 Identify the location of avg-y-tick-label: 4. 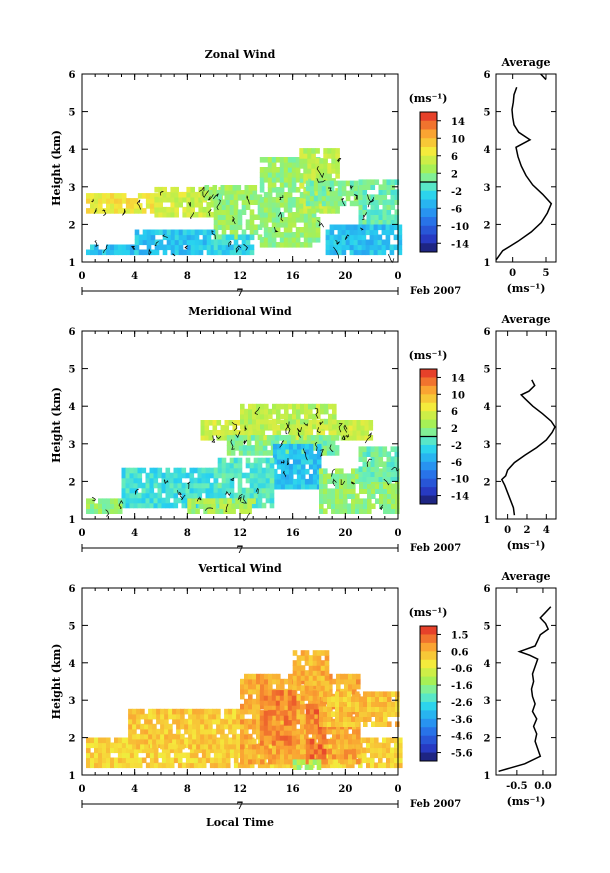
(487, 150).